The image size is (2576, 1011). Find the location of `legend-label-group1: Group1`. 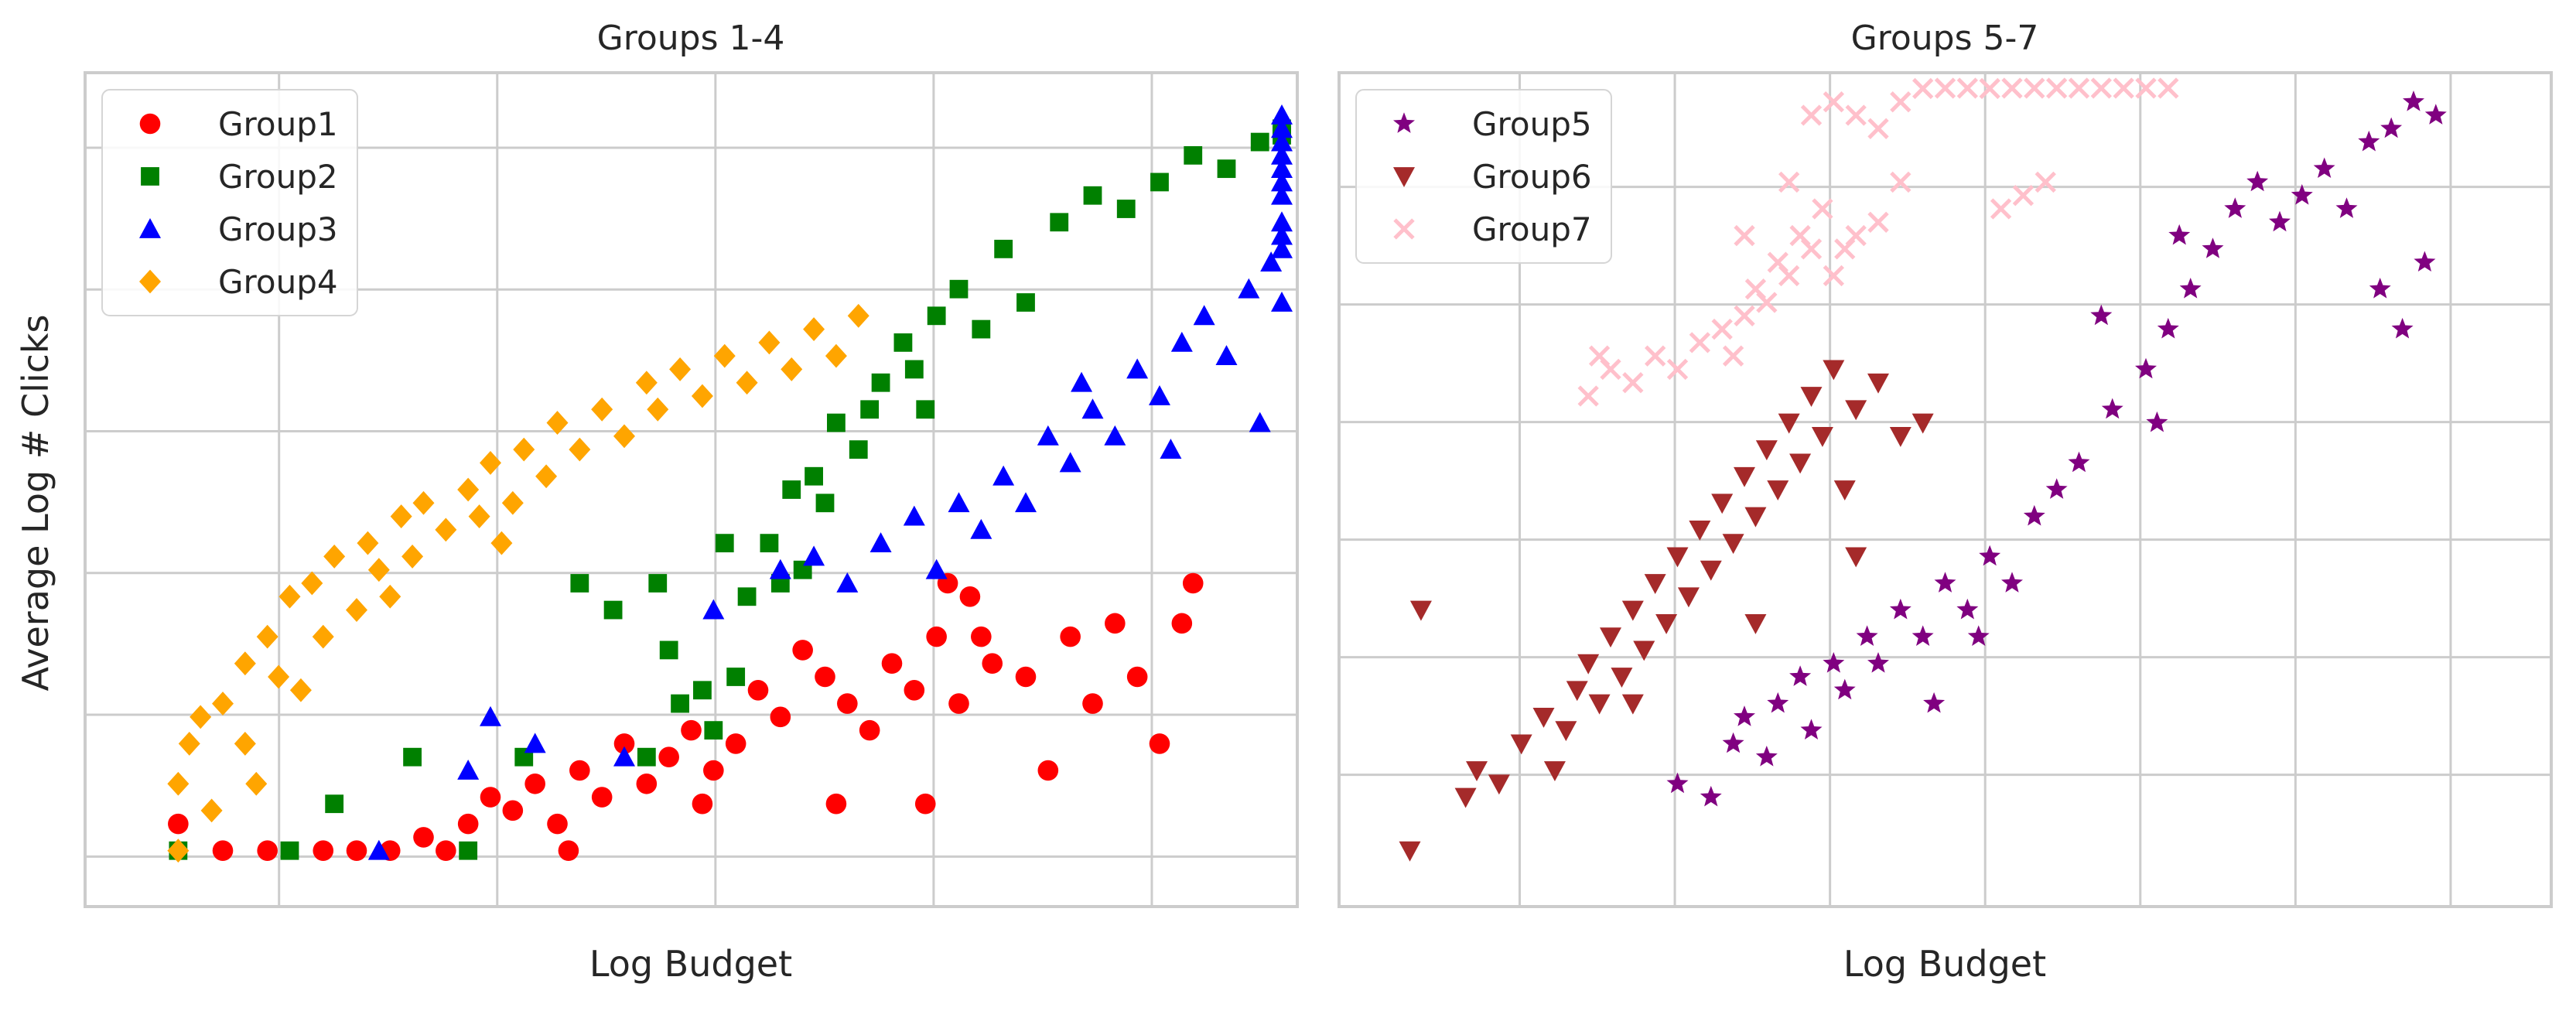

legend-label-group1: Group1 is located at coordinates (278, 124).